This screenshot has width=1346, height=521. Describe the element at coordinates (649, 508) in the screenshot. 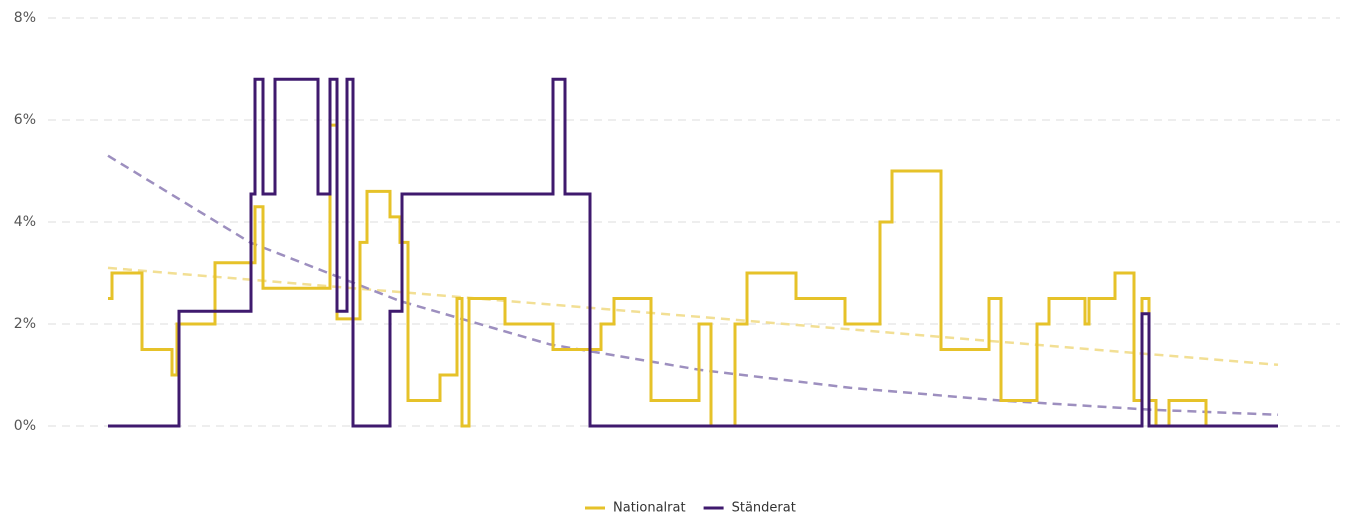

I see `legend-label: Nationalrat` at that location.